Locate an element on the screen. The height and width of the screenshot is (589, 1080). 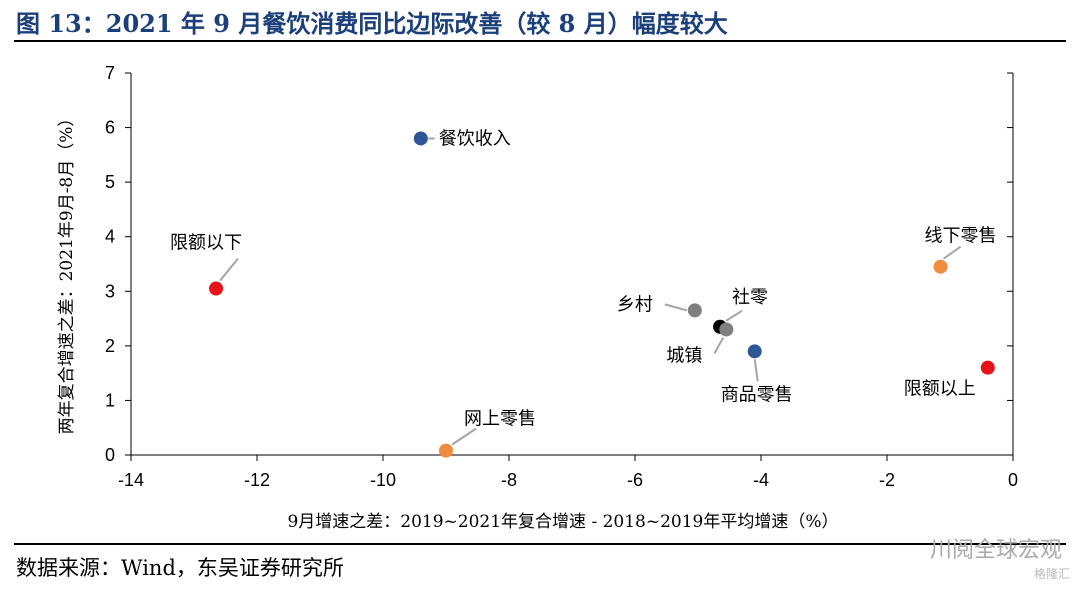
x-tick-label: -4 is located at coordinates (761, 480).